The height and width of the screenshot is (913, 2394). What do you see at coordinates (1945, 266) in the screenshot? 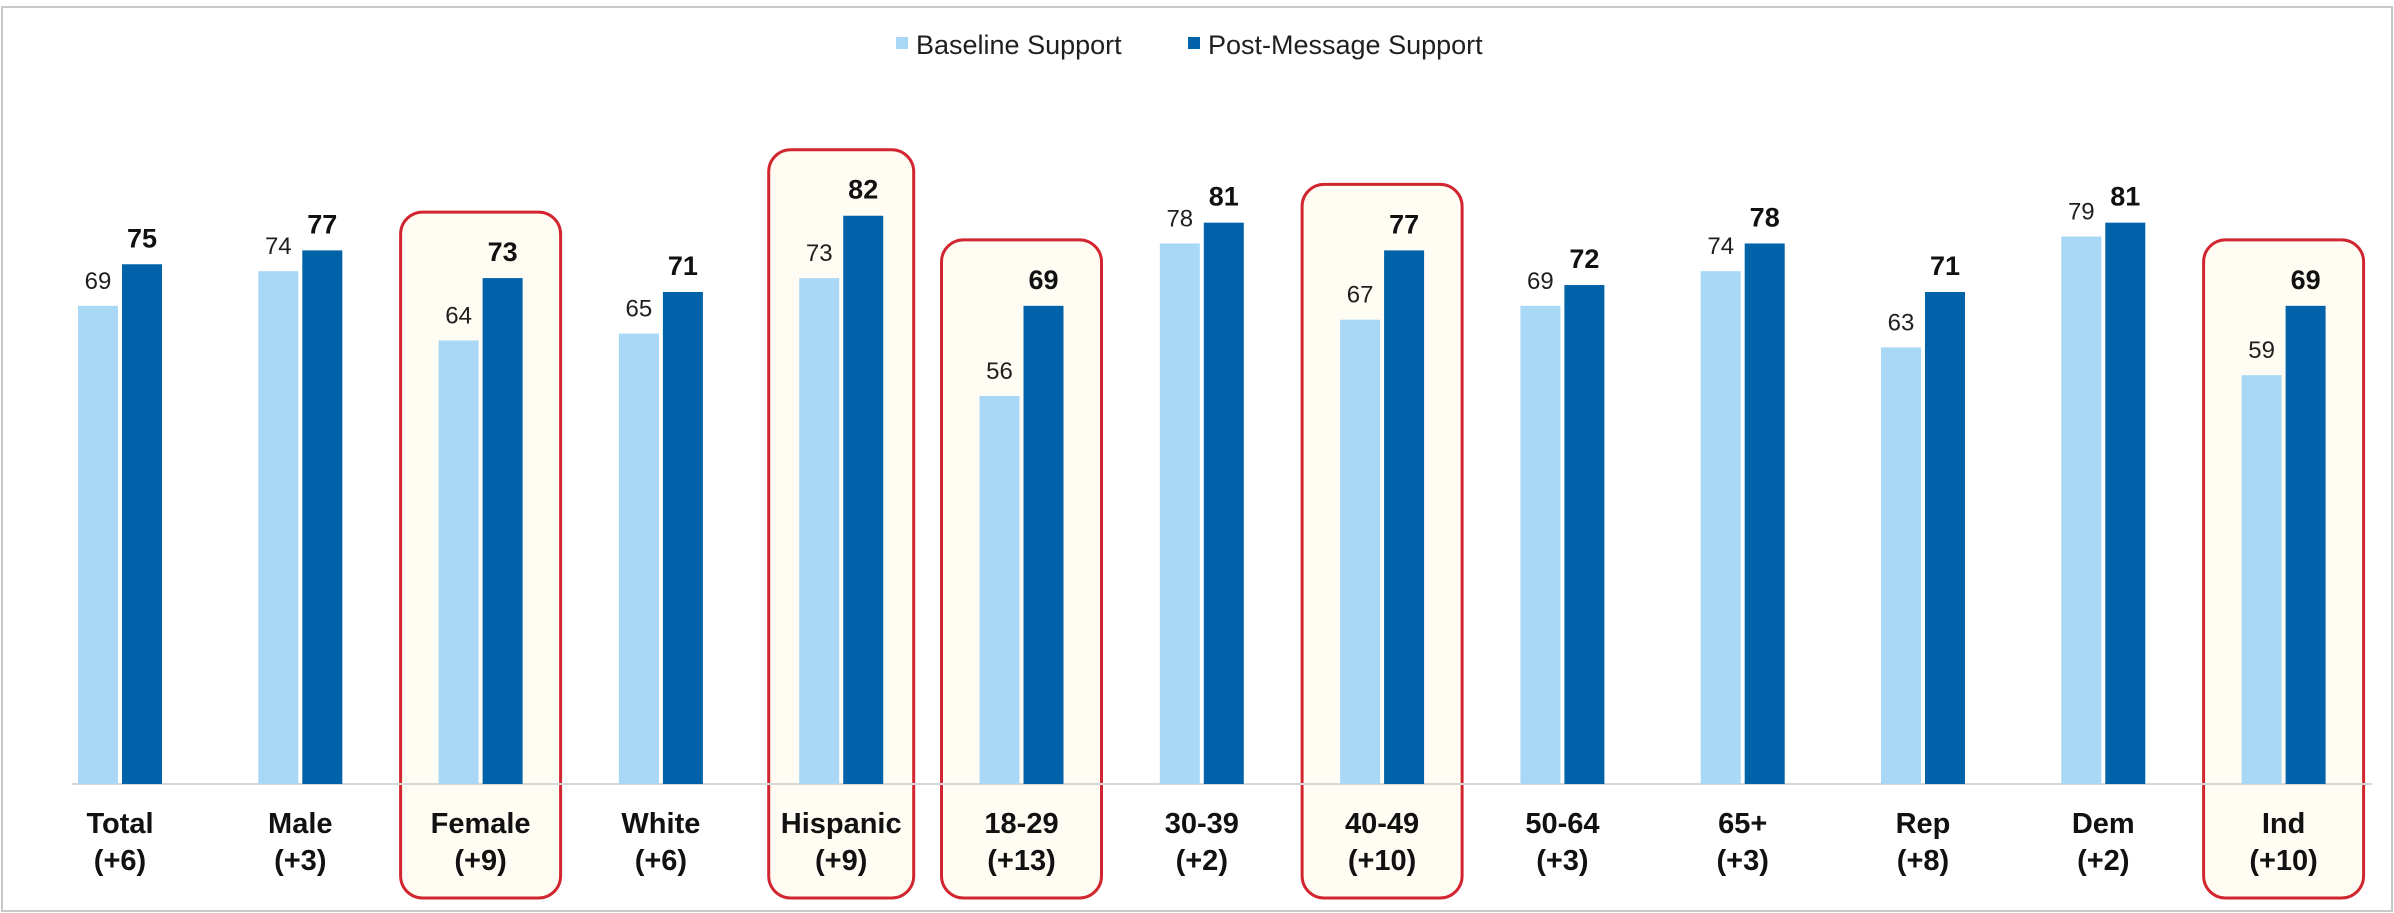
I see `value-label-post-message-rep: 71` at bounding box center [1945, 266].